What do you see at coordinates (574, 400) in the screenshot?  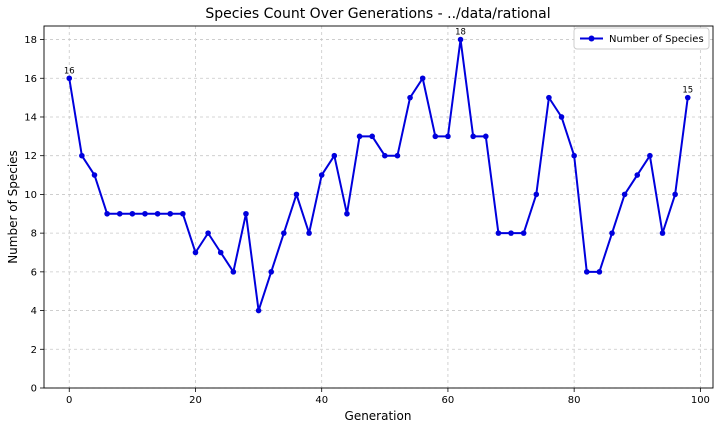 I see `x-tick-label: 80` at bounding box center [574, 400].